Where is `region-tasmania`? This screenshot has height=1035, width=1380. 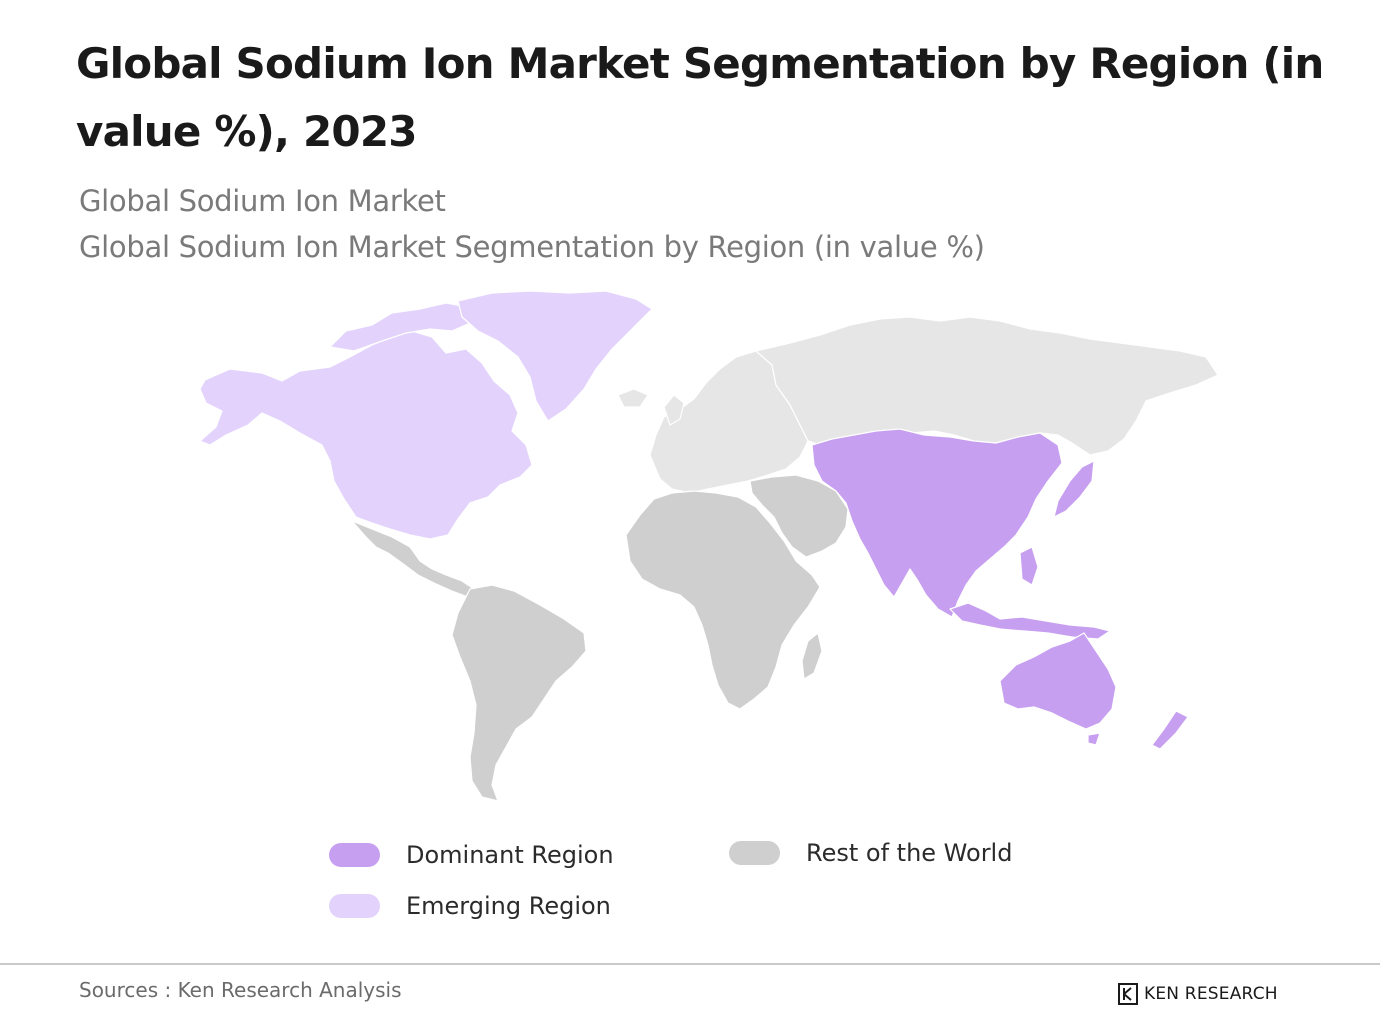 region-tasmania is located at coordinates (1094, 739).